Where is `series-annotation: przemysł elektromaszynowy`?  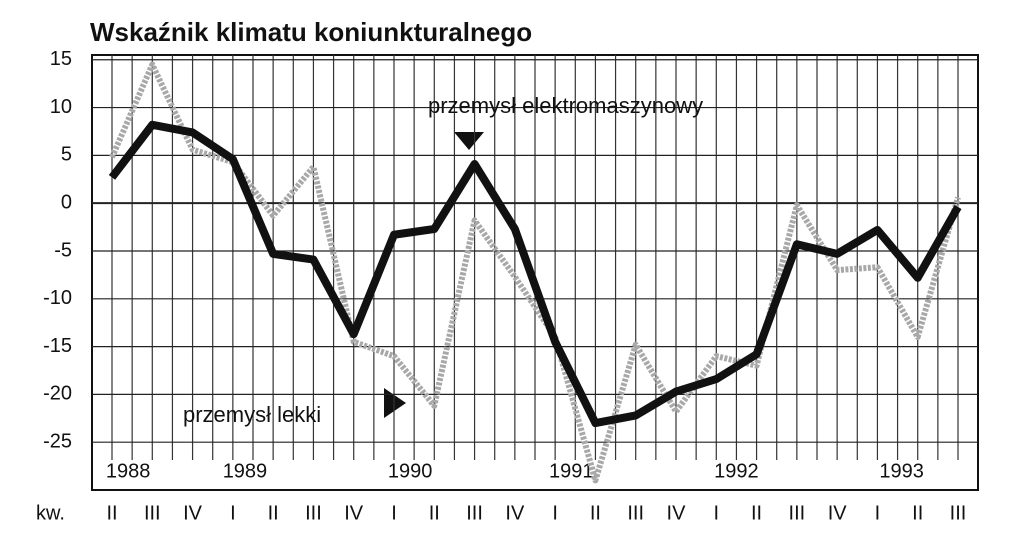
series-annotation: przemysł elektromaszynowy is located at coordinates (565, 105).